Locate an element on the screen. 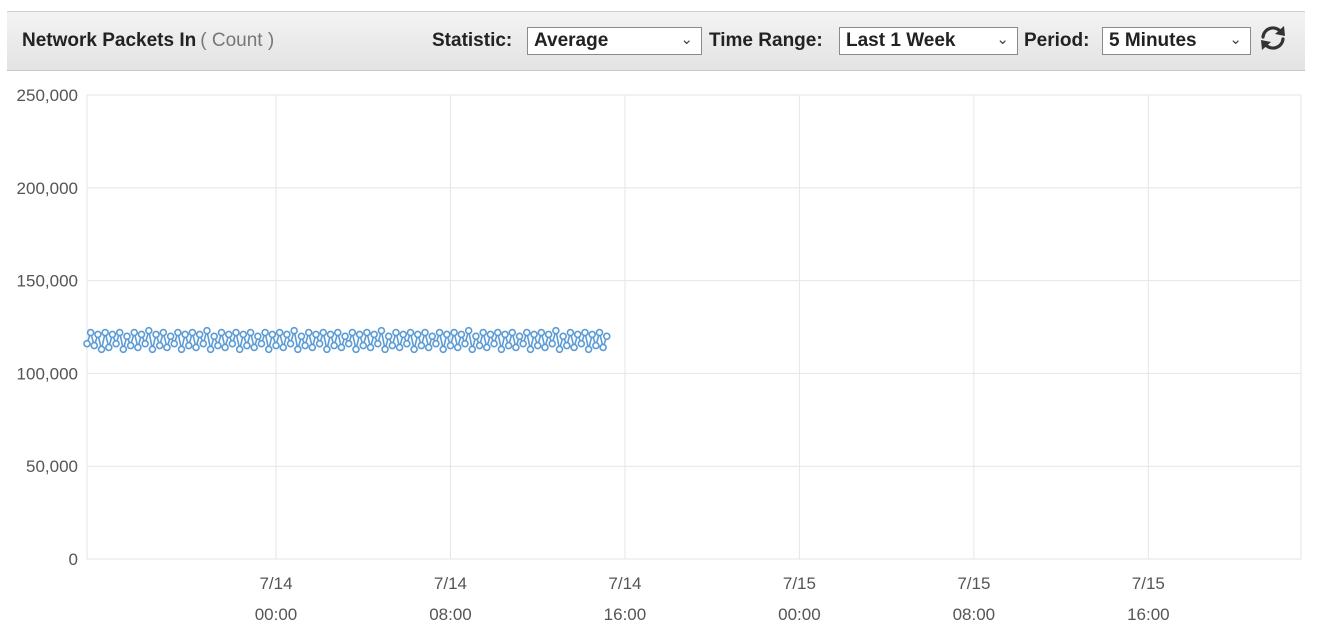 Image resolution: width=1320 pixels, height=628 pixels. y-tick-label: 0 is located at coordinates (73, 559).